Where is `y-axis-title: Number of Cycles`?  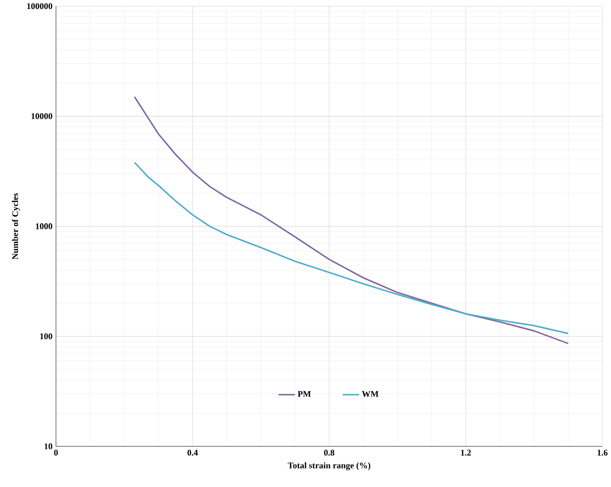
y-axis-title: Number of Cycles is located at coordinates (16, 226).